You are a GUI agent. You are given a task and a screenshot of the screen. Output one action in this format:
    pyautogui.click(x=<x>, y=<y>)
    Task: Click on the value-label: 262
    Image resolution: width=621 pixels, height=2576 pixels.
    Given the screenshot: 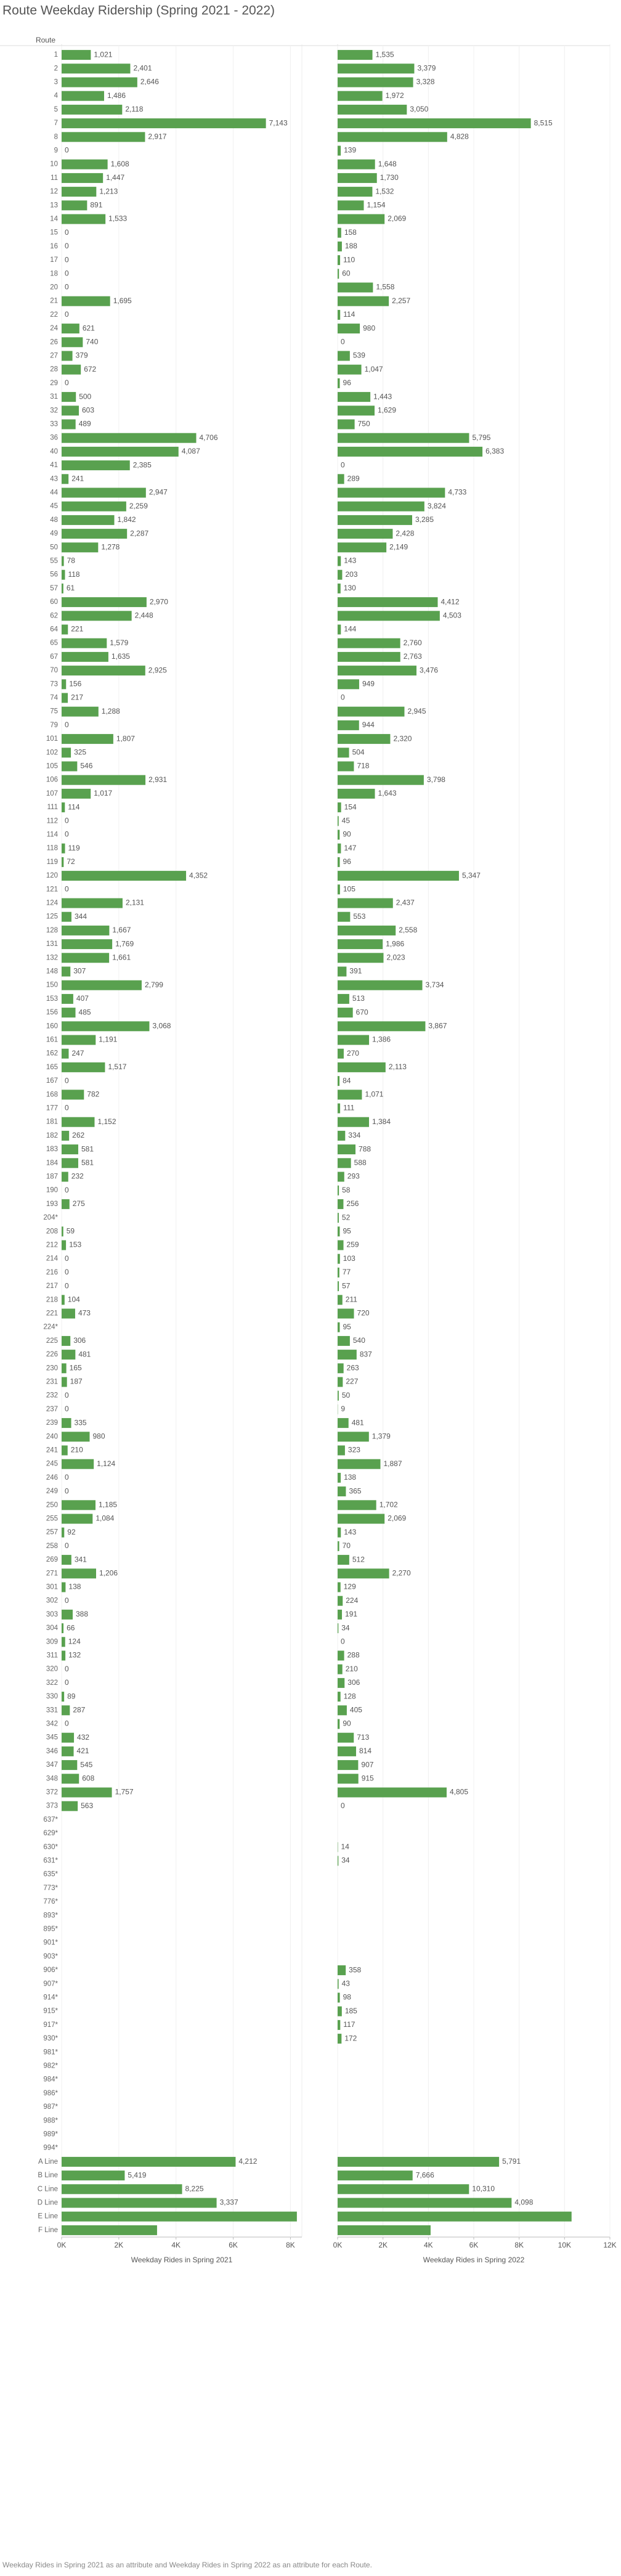 What is the action you would take?
    pyautogui.click(x=78, y=1135)
    